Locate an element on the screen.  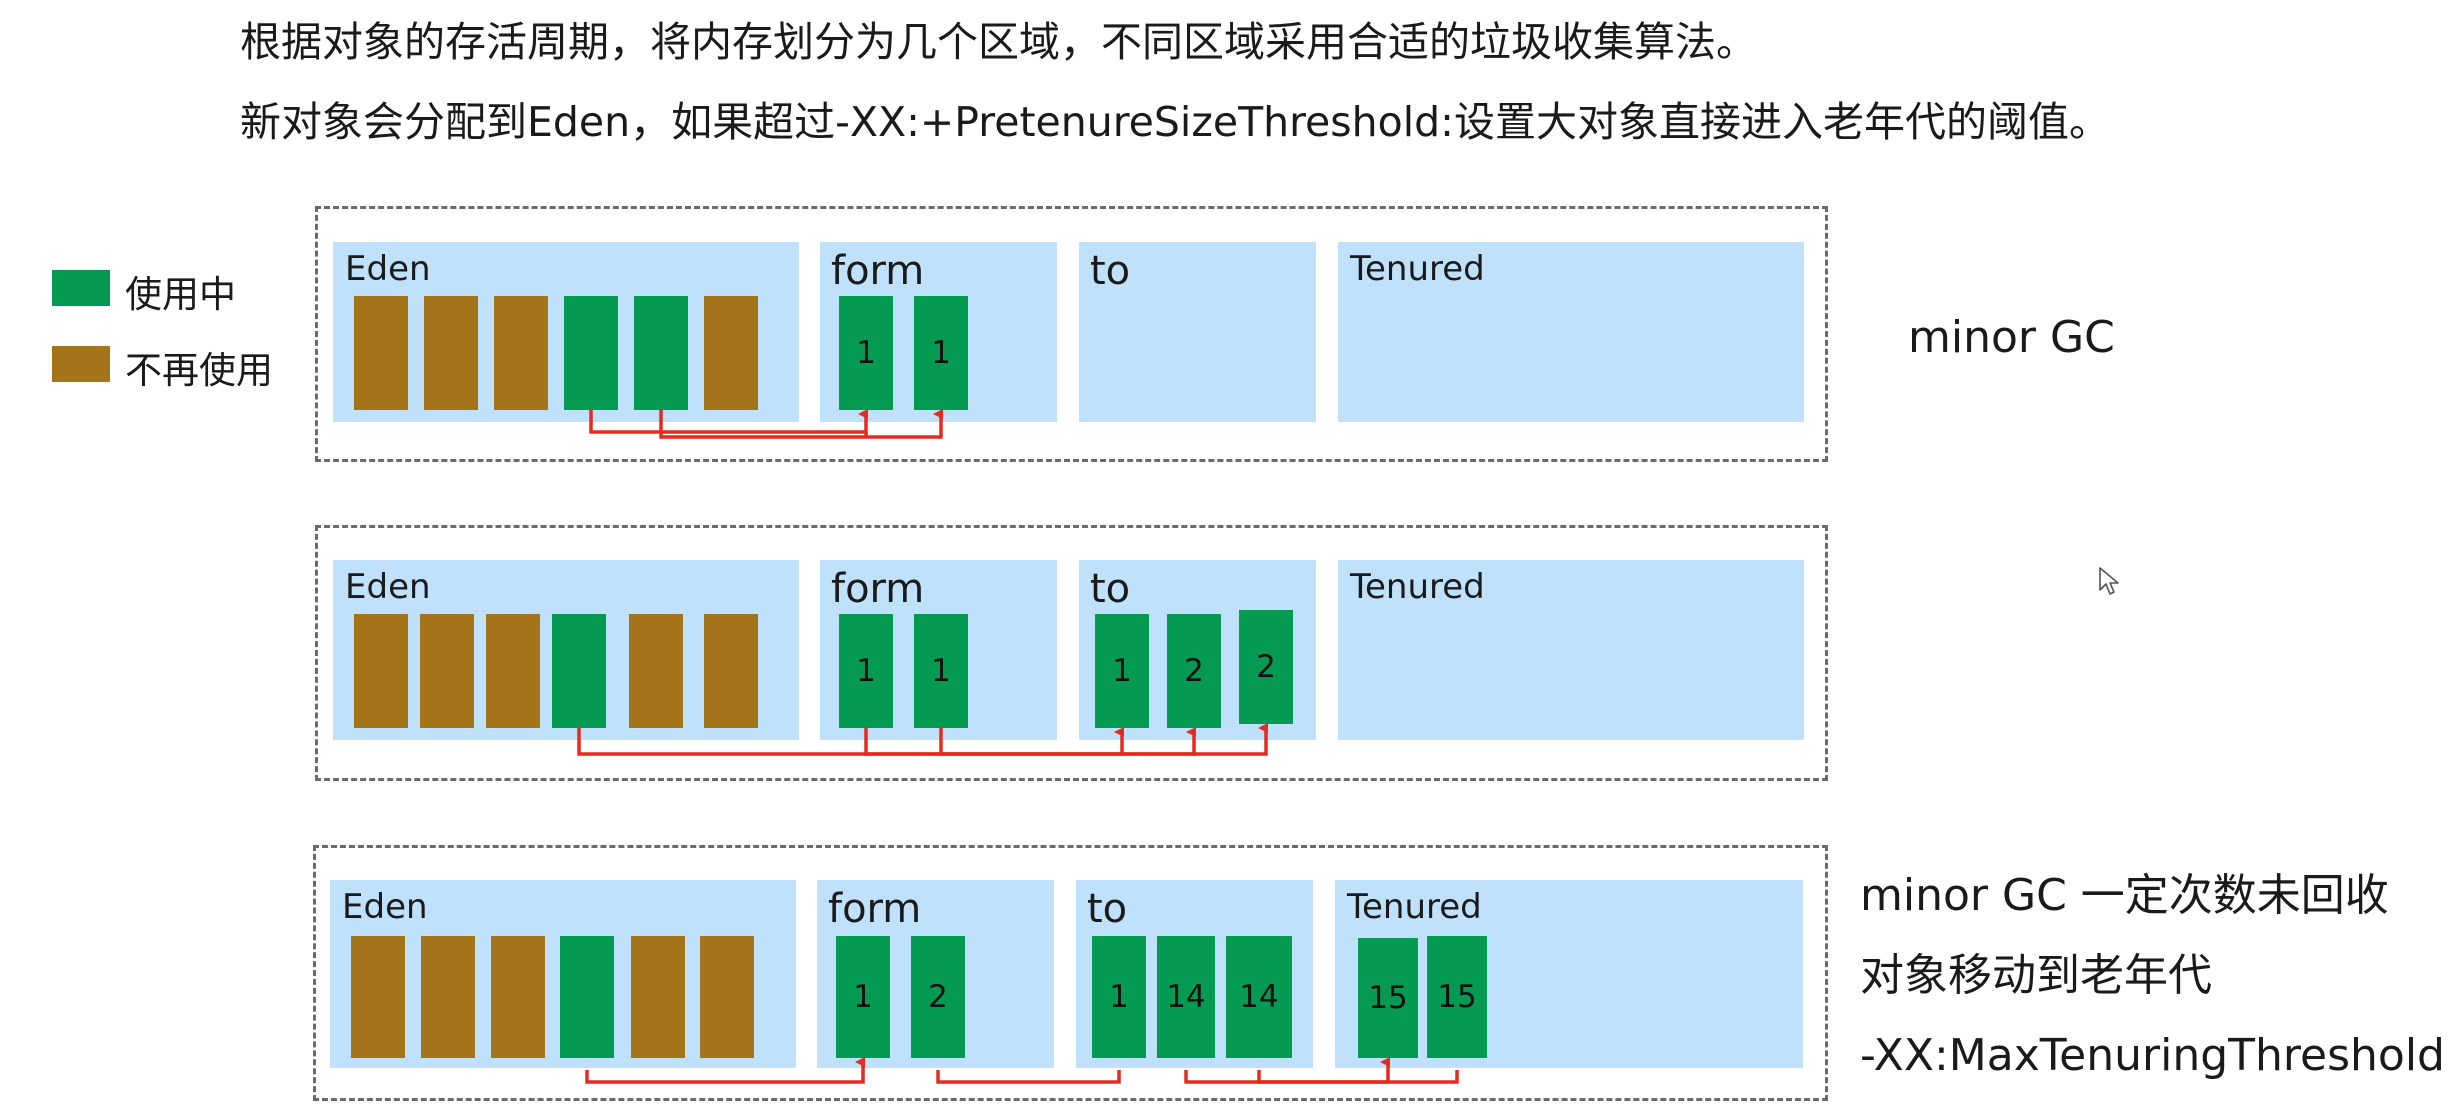
stage-1-eden-label: Eden is located at coordinates (388, 269).